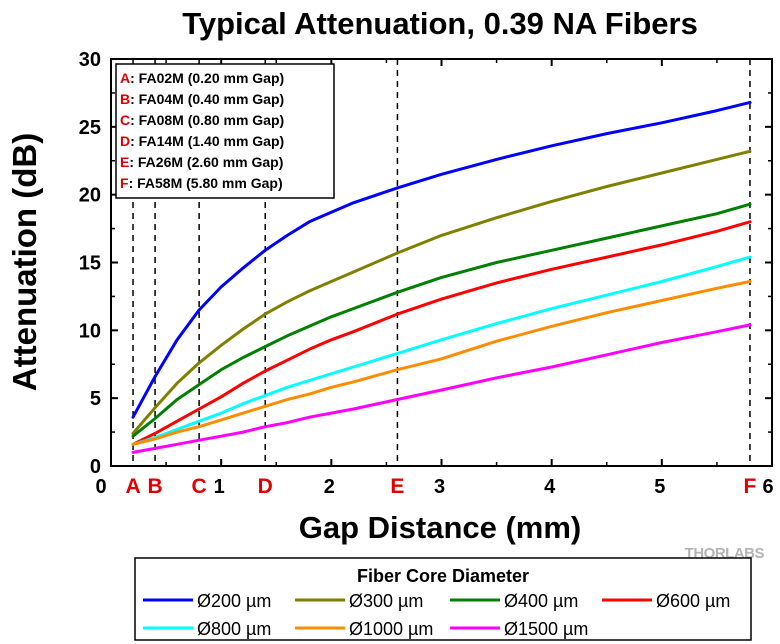 The height and width of the screenshot is (644, 780). What do you see at coordinates (207, 120) in the screenshot?
I see `marker-legend-text: : FA08M (0.80 mm Gap)` at bounding box center [207, 120].